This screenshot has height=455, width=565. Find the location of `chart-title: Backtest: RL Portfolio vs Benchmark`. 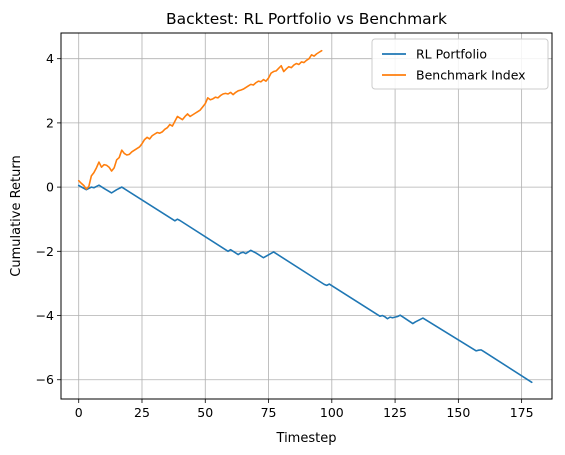

chart-title: Backtest: RL Portfolio vs Benchmark is located at coordinates (306, 19).